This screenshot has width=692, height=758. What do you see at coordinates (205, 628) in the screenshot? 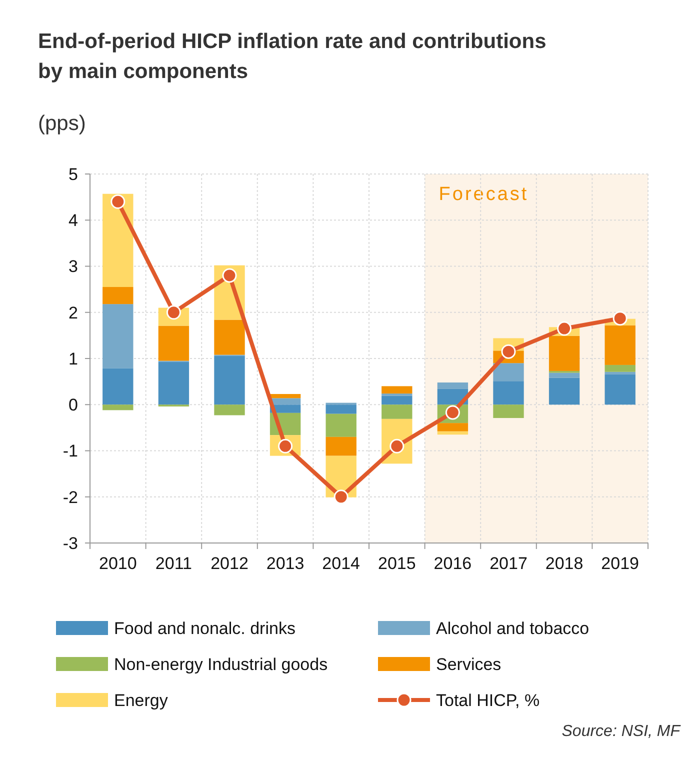
I see `legend-label: Food and nonalc. drinks` at bounding box center [205, 628].